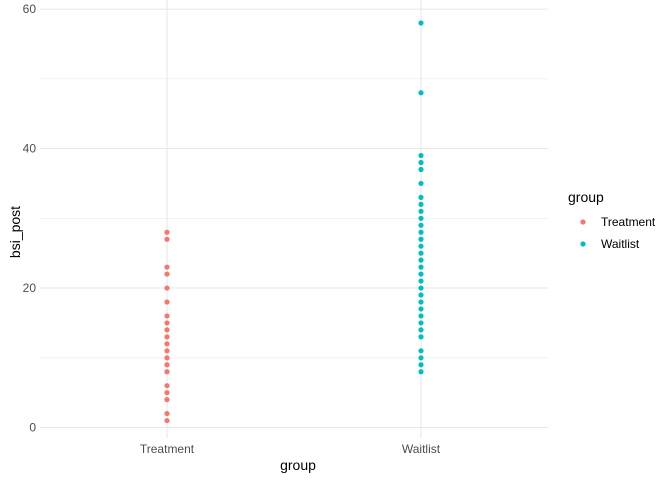 This screenshot has height=480, width=672. I want to click on legend: group Treatment Waitlist, so click(612, 220).